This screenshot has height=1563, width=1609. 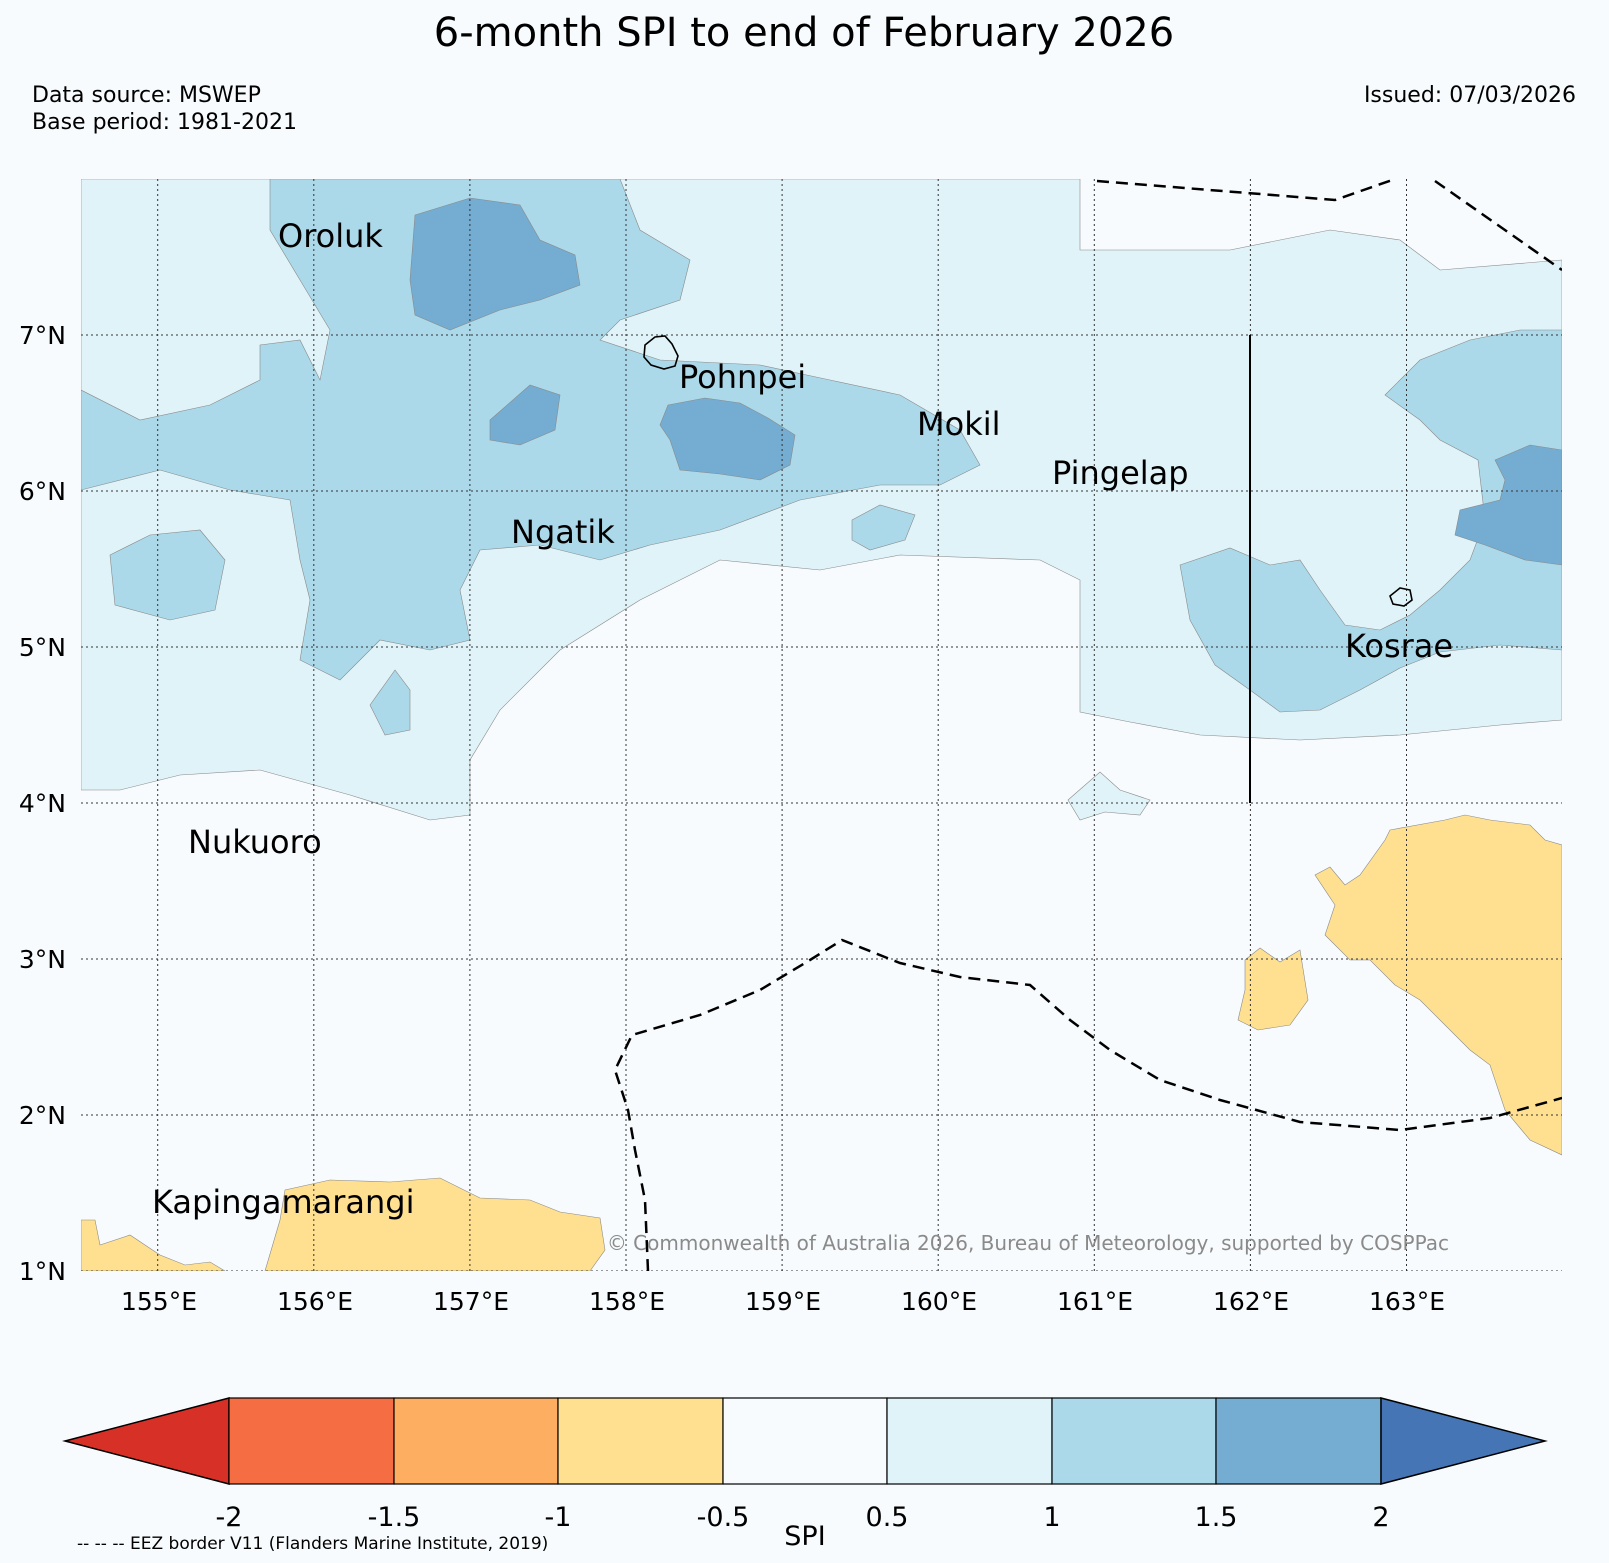 I want to click on latitude-labels: 7°N 6°N 5°N 4°N 3°N 2°N 1°N, so click(x=42, y=803).